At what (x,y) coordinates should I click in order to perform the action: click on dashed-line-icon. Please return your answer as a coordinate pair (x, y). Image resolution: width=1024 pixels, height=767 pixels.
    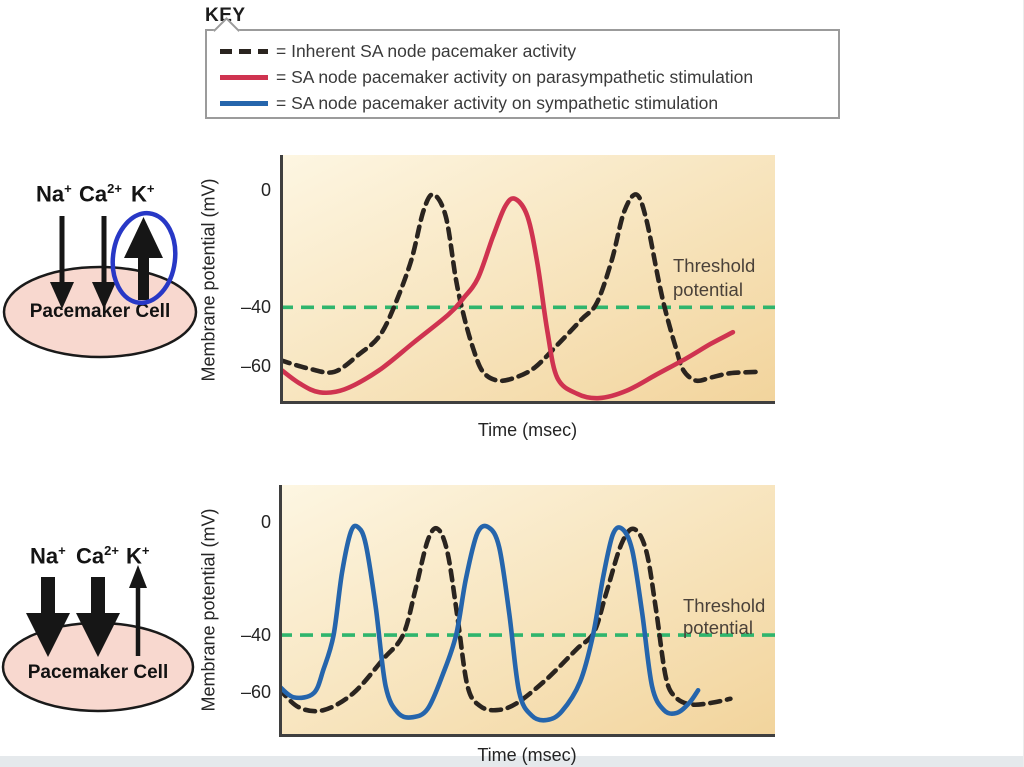
    Looking at the image, I should click on (244, 51).